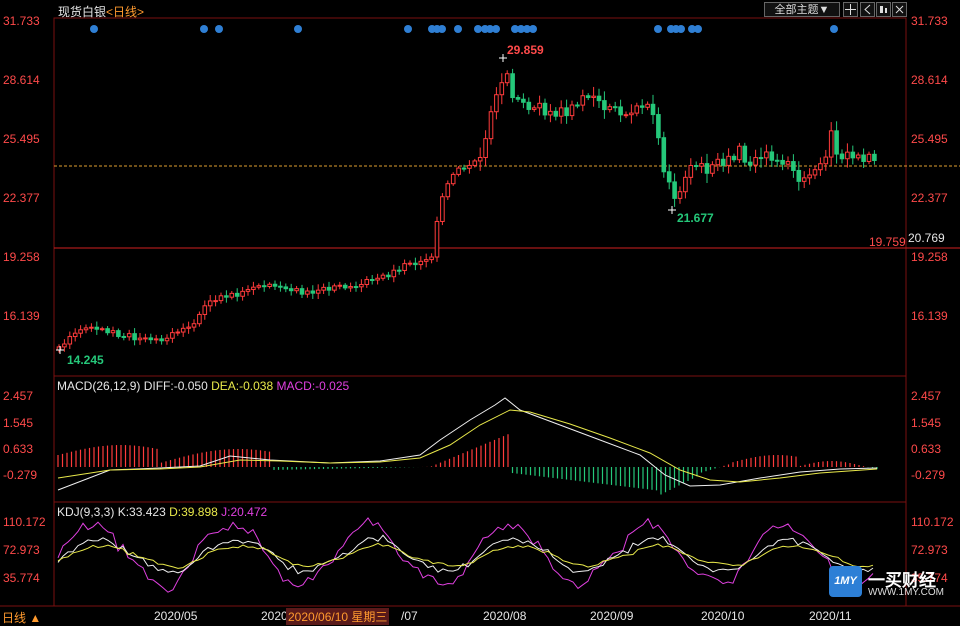 The image size is (960, 626). Describe the element at coordinates (465, 555) in the screenshot. I see `kdj-d-line` at that location.